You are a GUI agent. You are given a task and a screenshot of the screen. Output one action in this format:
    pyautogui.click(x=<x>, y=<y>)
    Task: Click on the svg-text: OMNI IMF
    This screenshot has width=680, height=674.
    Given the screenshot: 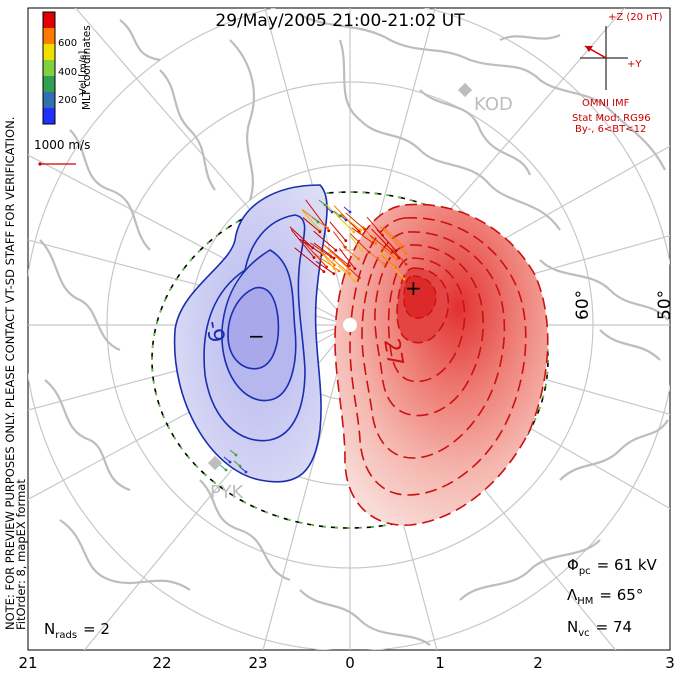 What is the action you would take?
    pyautogui.click(x=606, y=103)
    